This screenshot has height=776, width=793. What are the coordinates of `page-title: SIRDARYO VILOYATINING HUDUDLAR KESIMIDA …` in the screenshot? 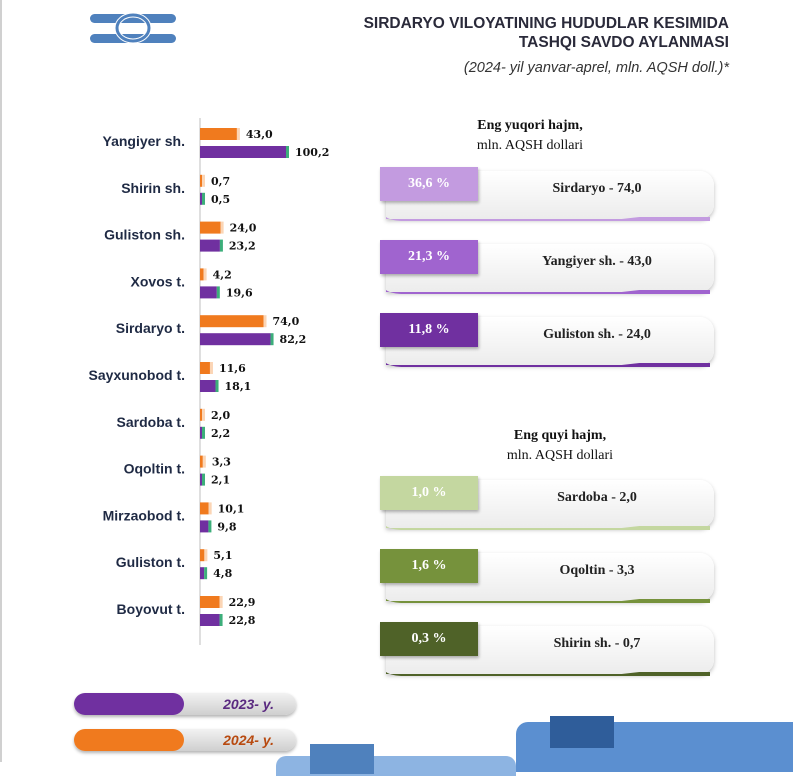 It's located at (546, 33).